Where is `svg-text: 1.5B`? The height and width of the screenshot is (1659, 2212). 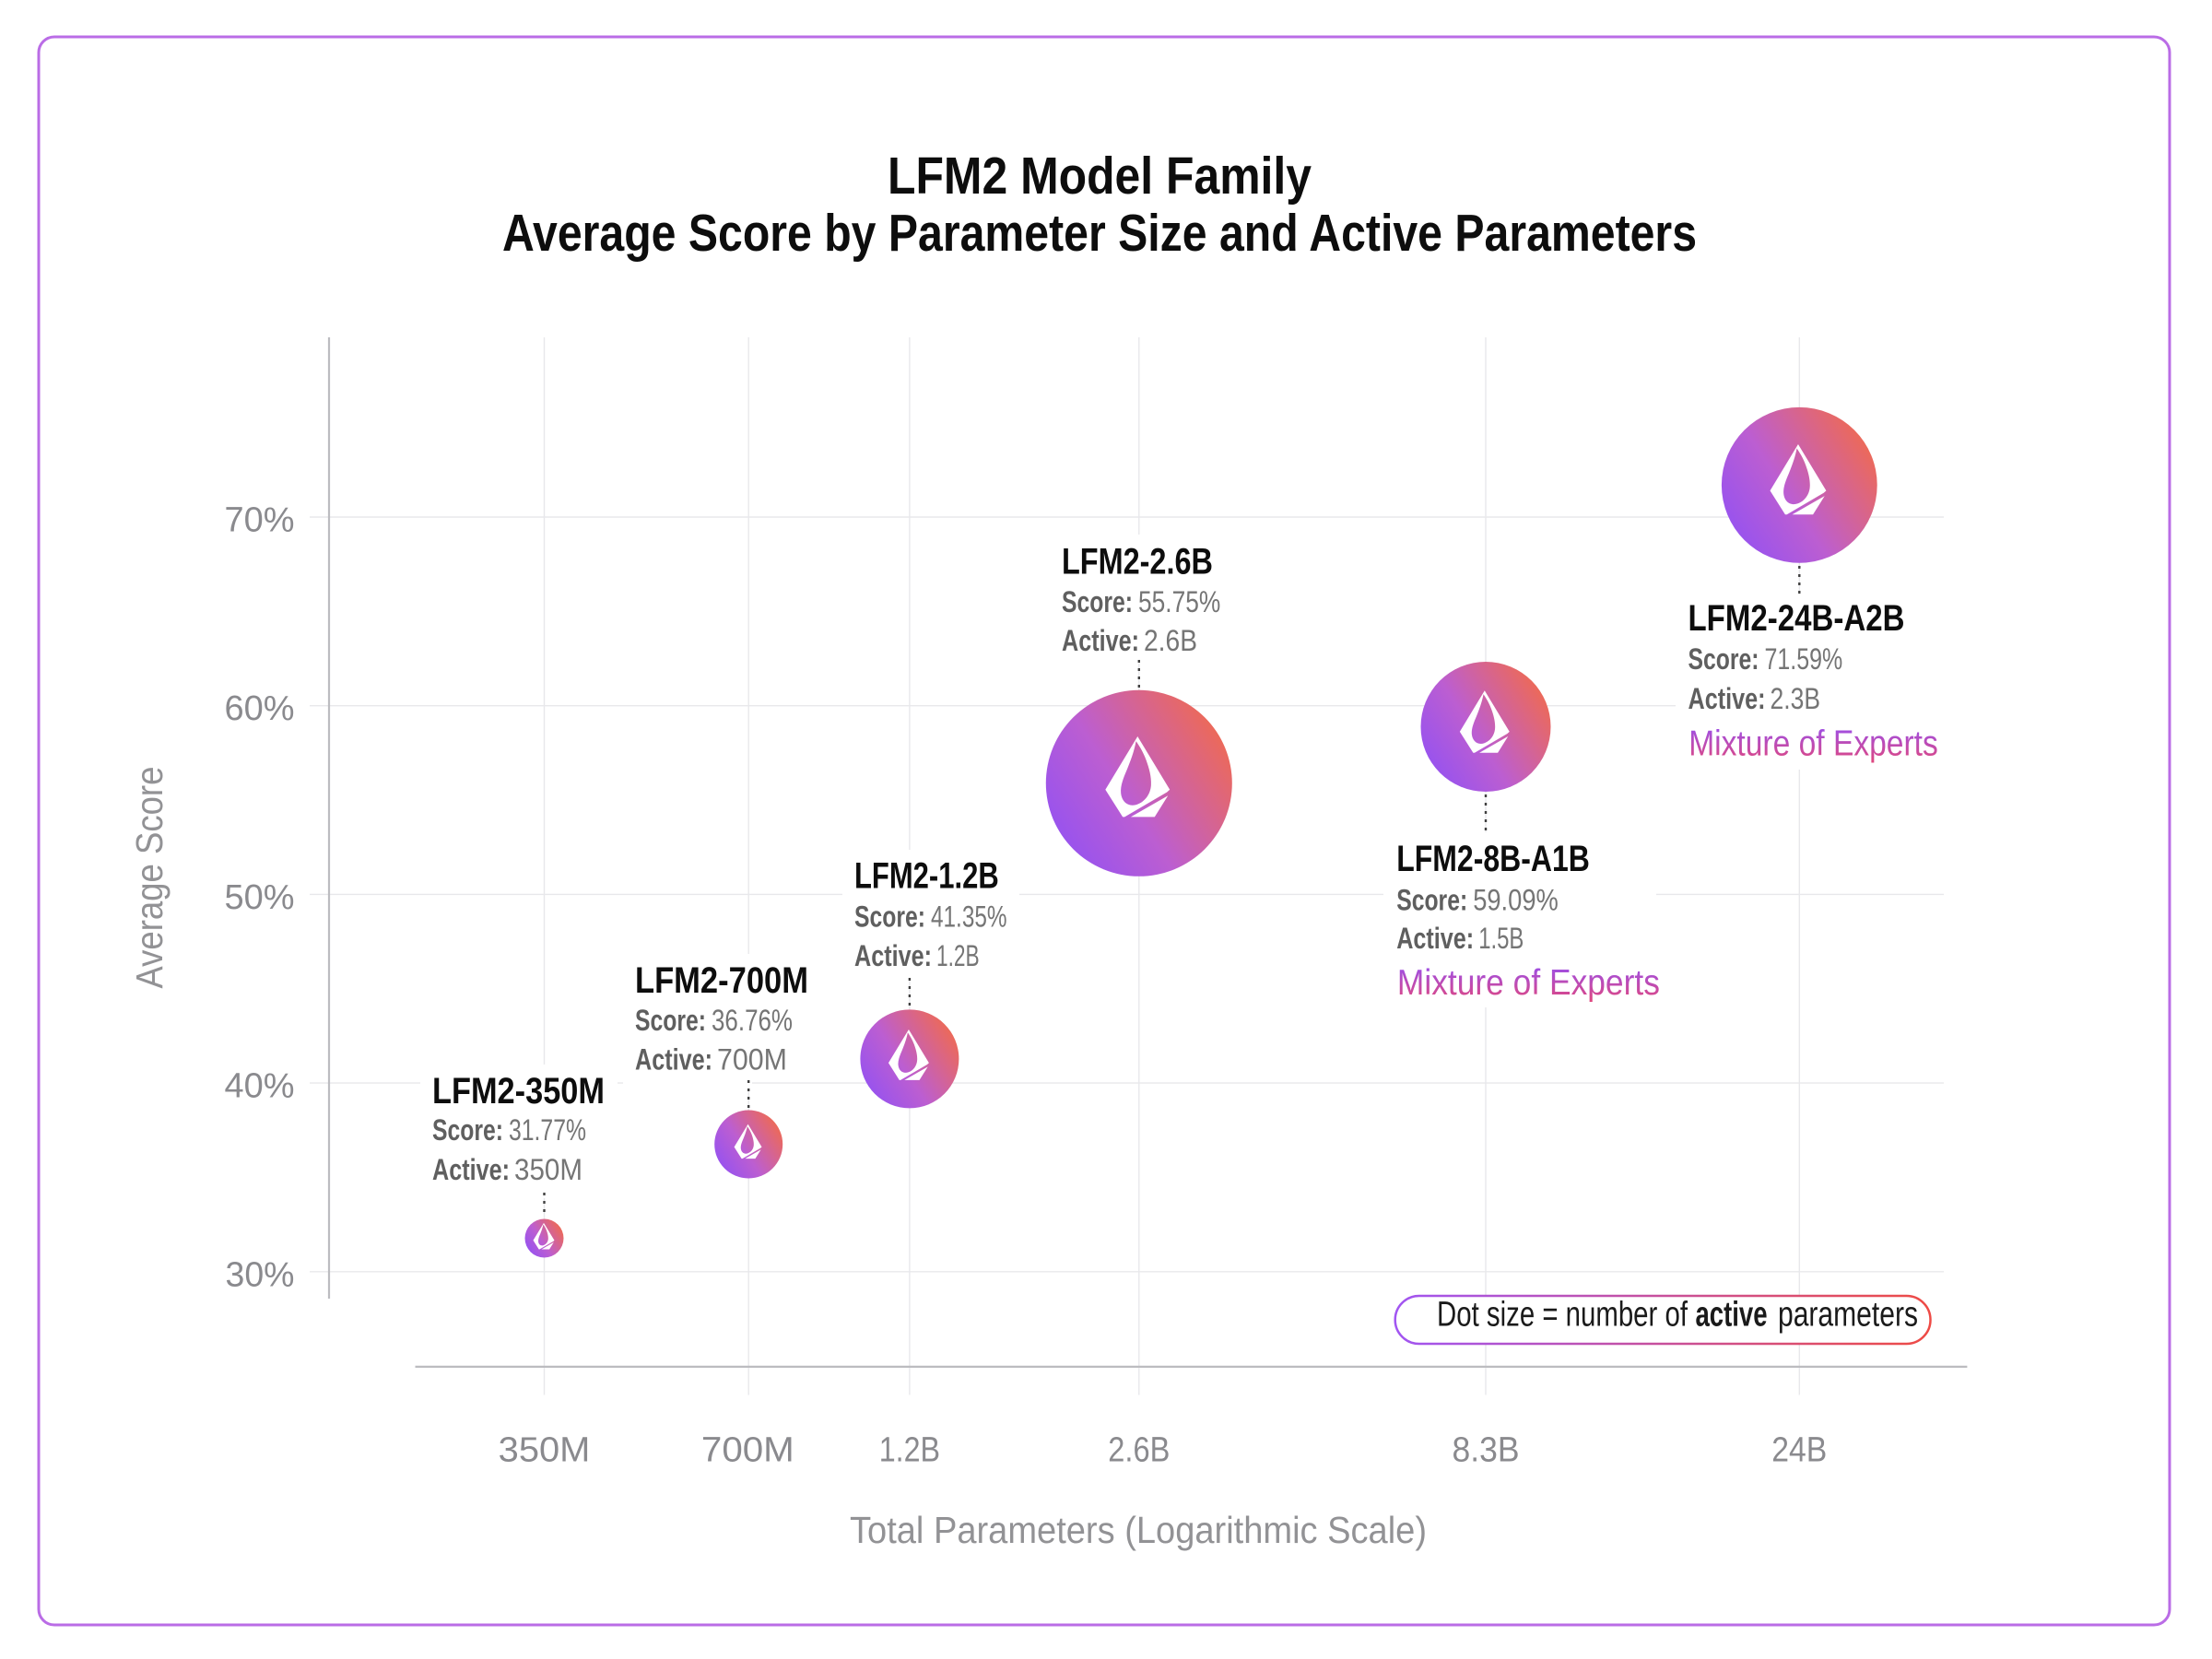 svg-text: 1.5B is located at coordinates (1501, 938).